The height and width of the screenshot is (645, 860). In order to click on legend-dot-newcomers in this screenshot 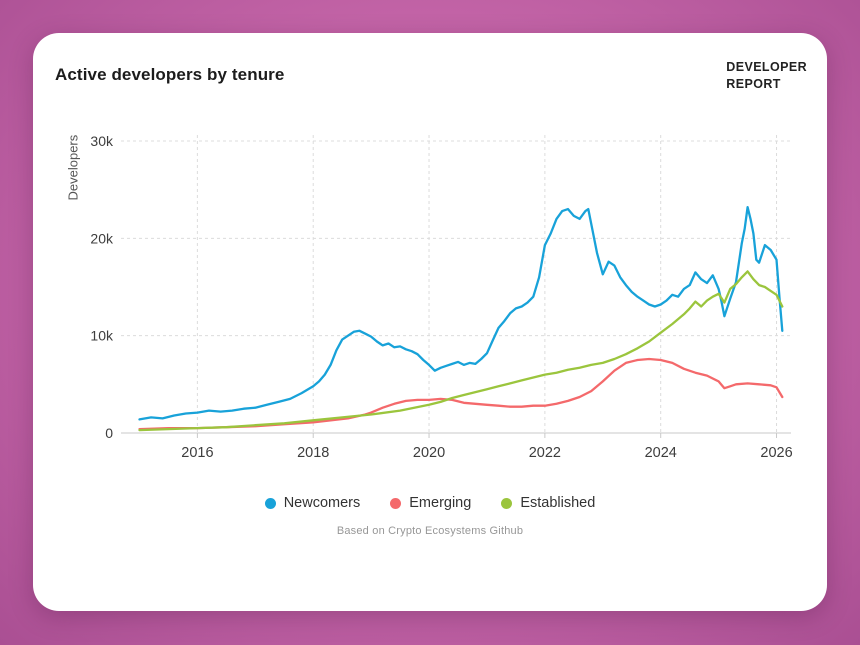, I will do `click(270, 503)`.